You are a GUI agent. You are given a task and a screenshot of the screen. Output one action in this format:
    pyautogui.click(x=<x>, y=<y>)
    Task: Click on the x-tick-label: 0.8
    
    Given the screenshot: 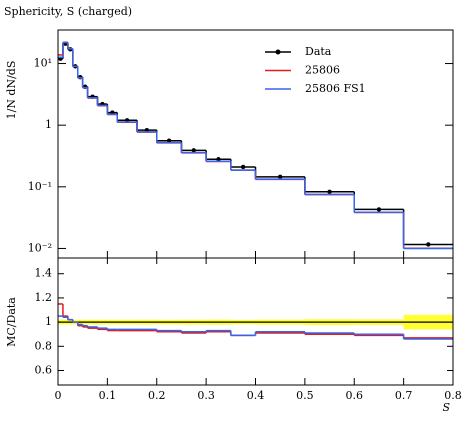 What is the action you would take?
    pyautogui.click(x=453, y=395)
    